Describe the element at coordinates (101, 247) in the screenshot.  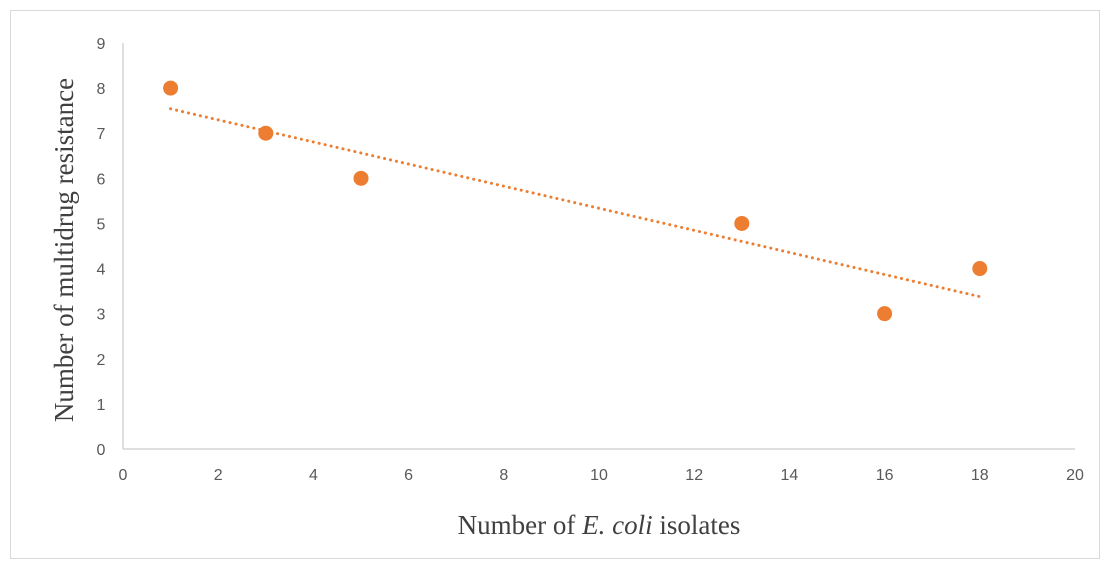
I see `y-axis-ticks: 0 1 2 3 4 5 6 7 8 9` at that location.